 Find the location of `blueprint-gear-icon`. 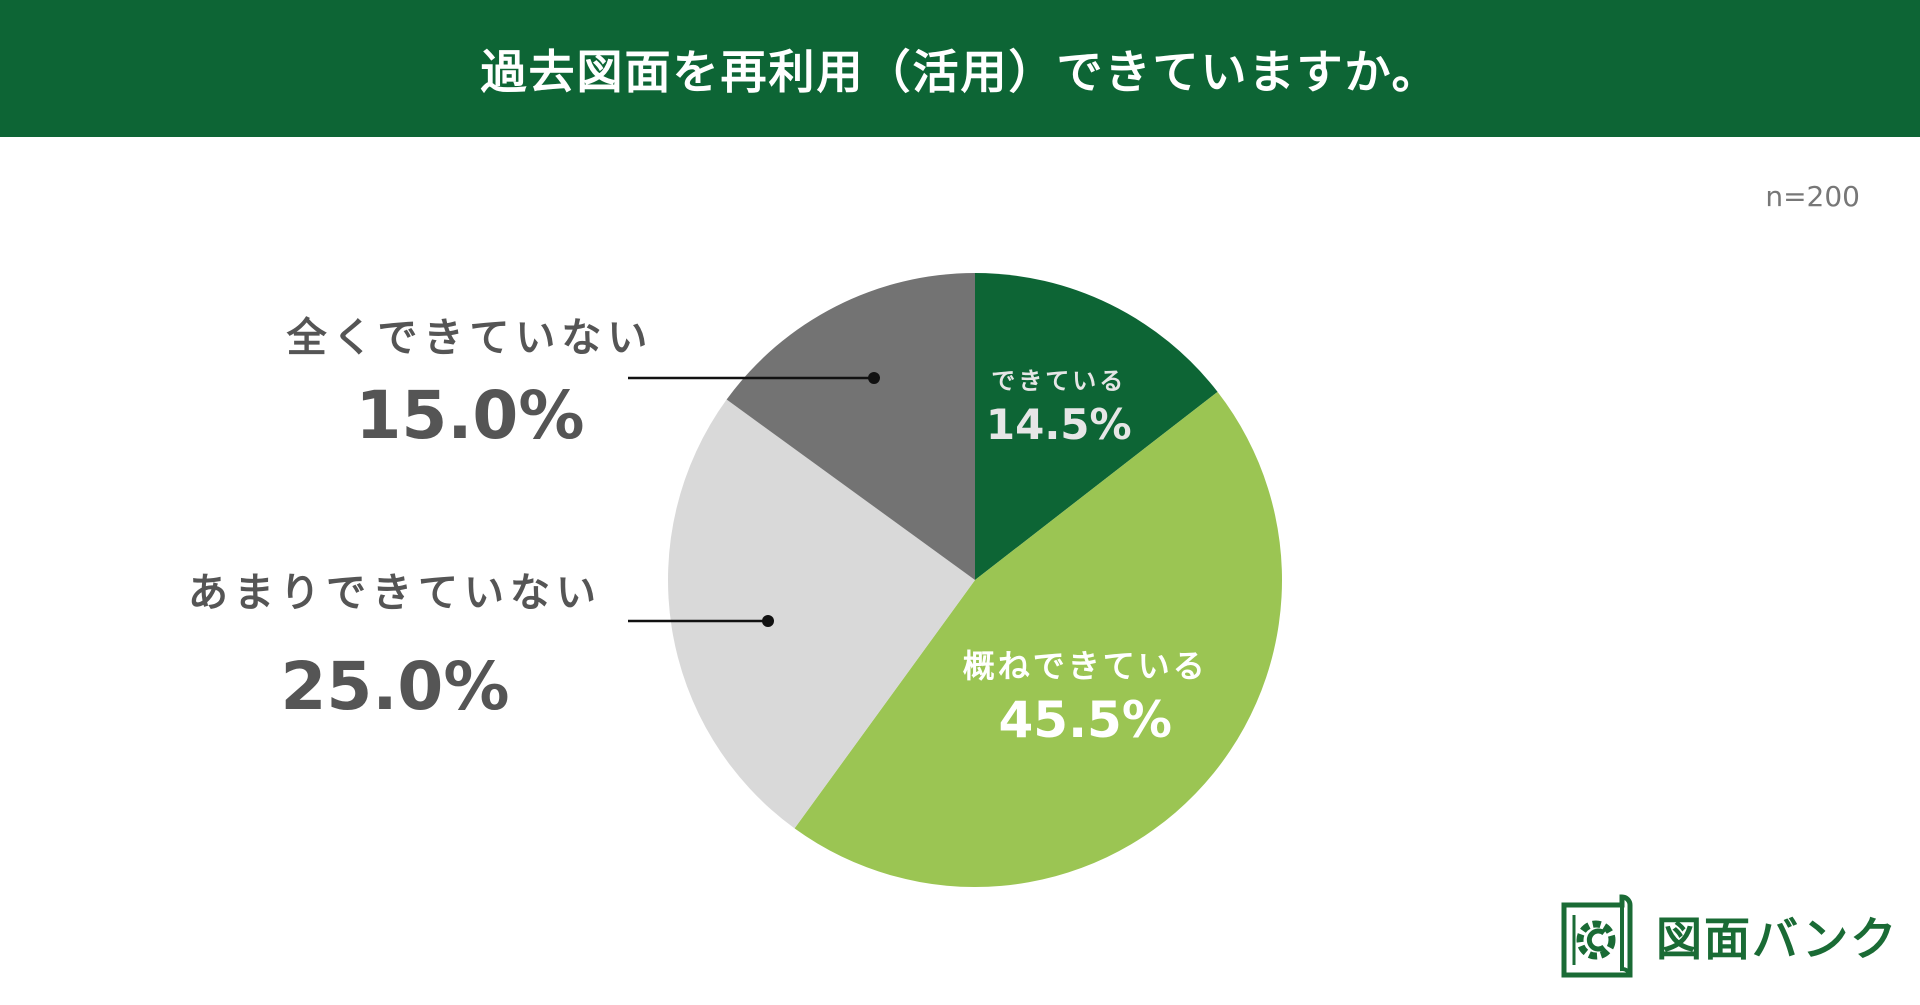

blueprint-gear-icon is located at coordinates (1597, 936).